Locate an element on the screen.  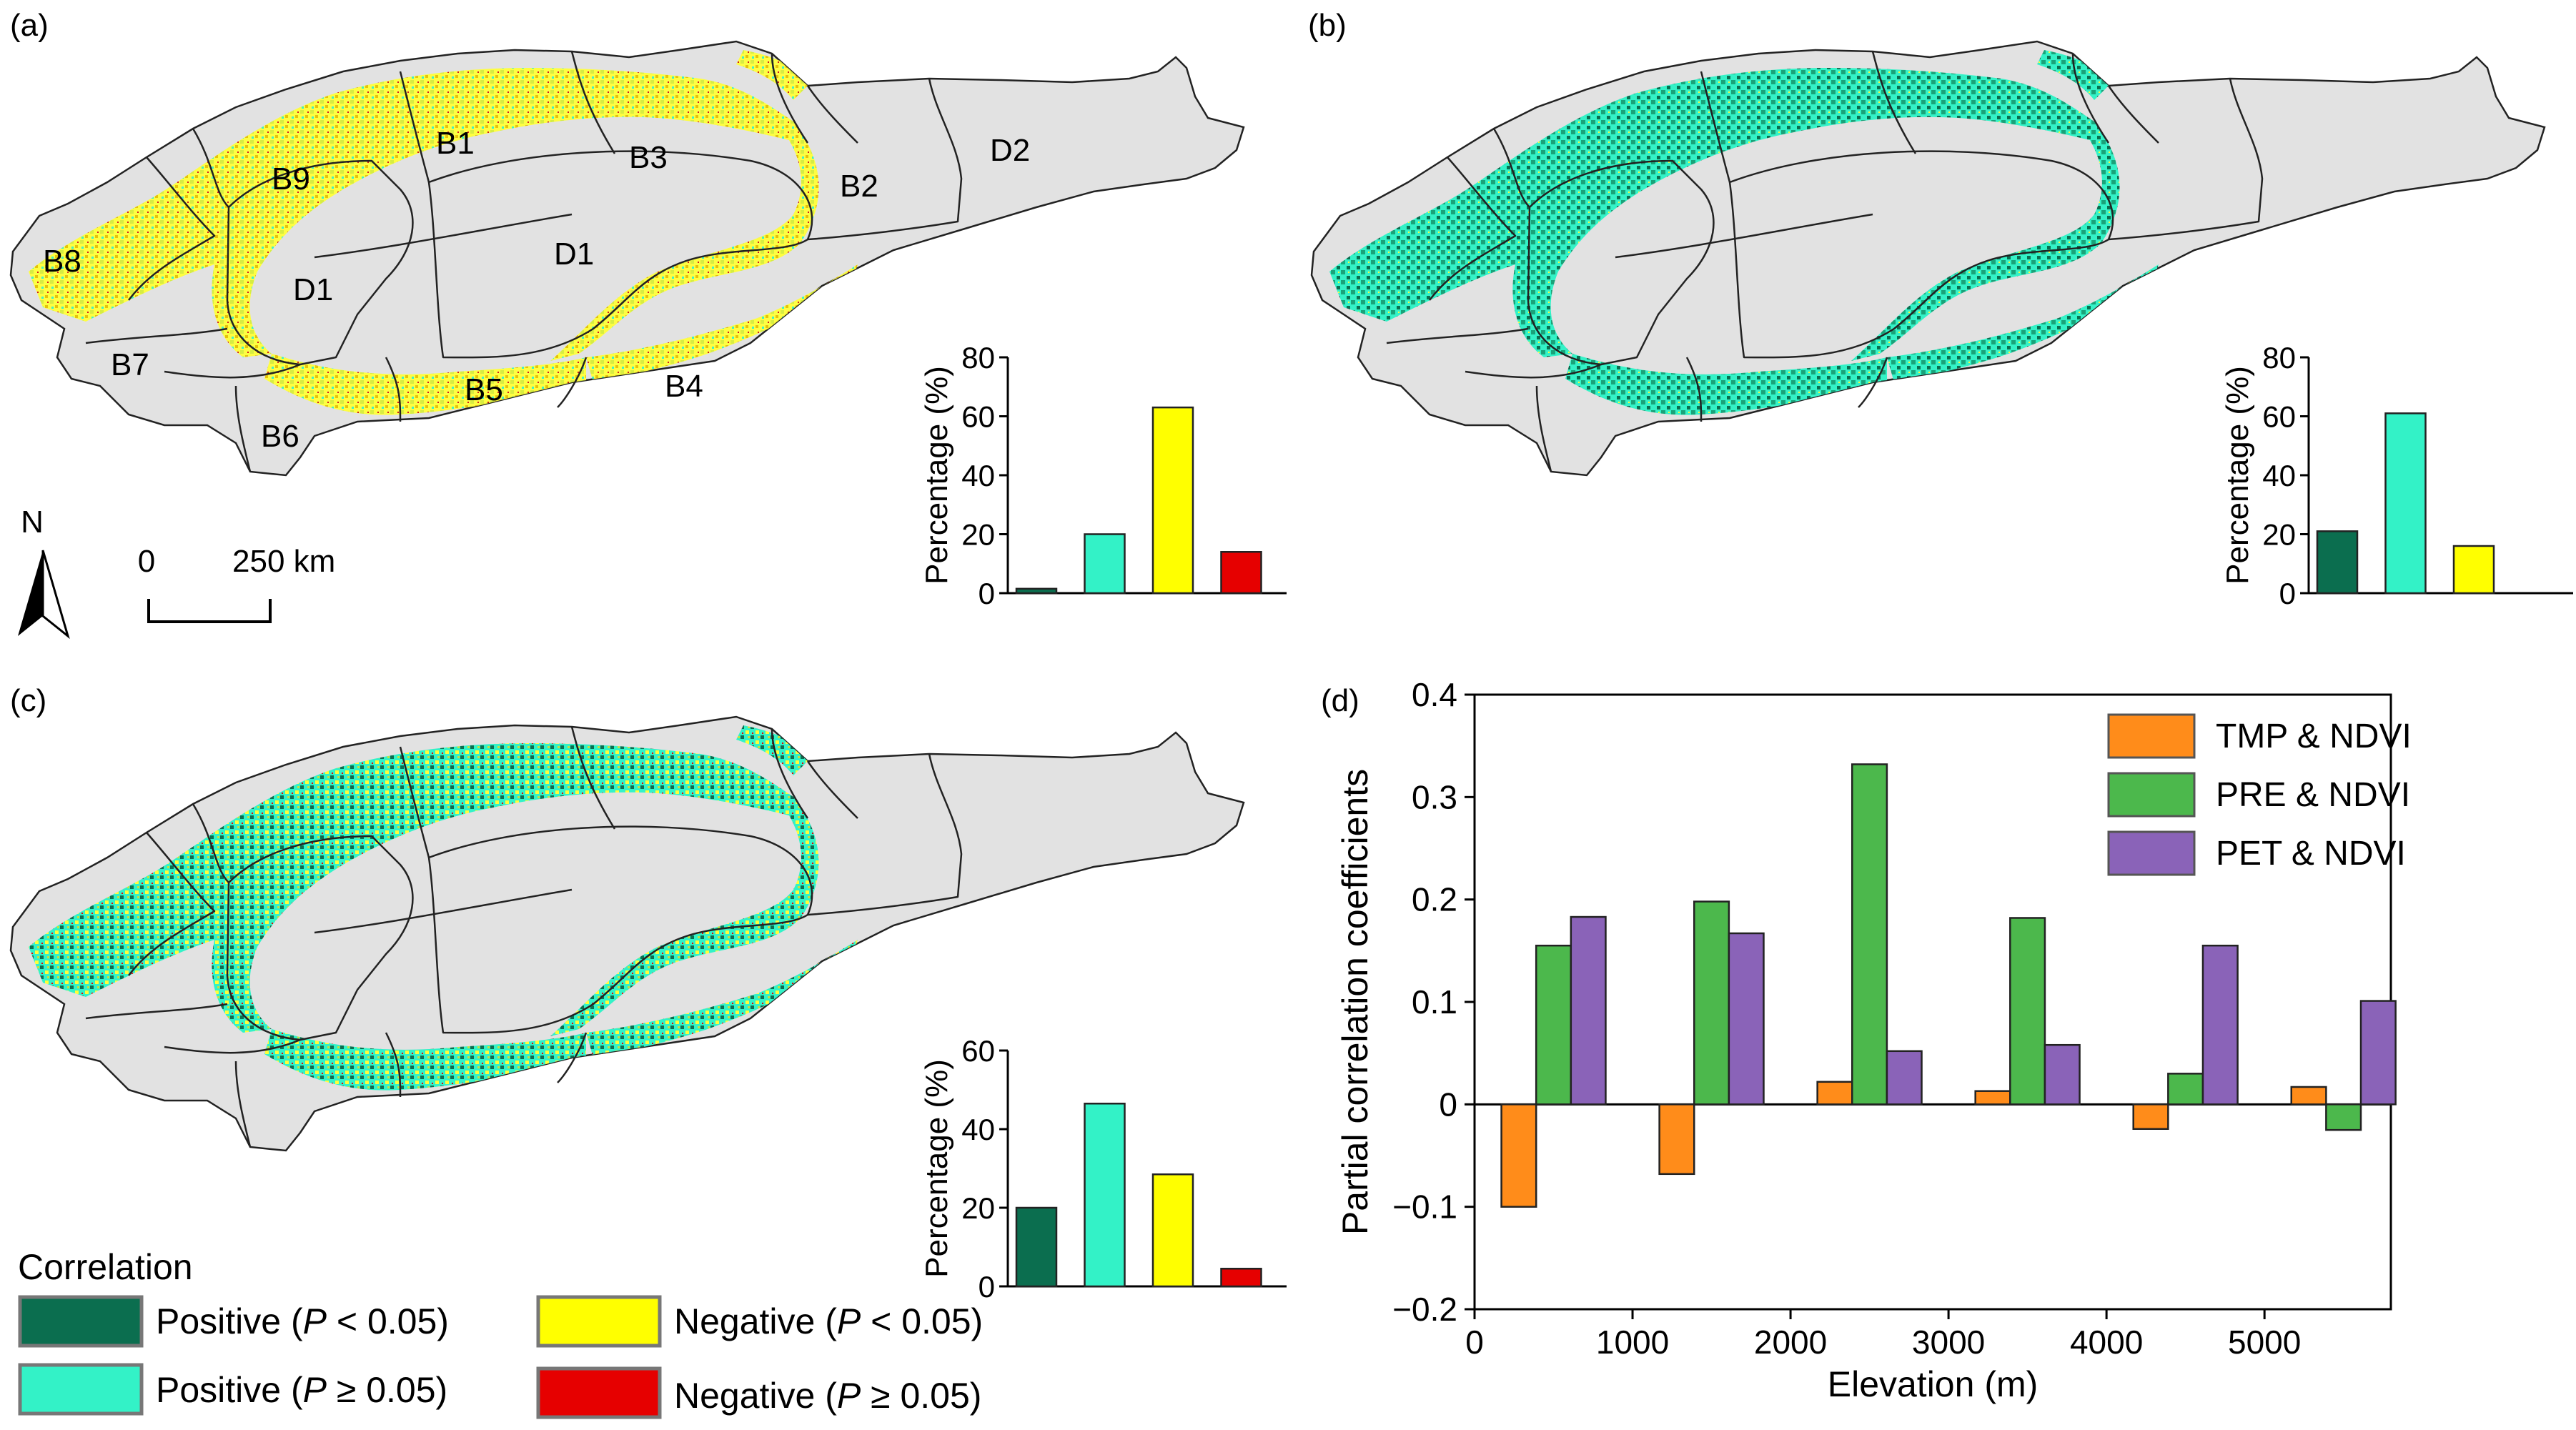
region-label-b2: B2 is located at coordinates (859, 186).